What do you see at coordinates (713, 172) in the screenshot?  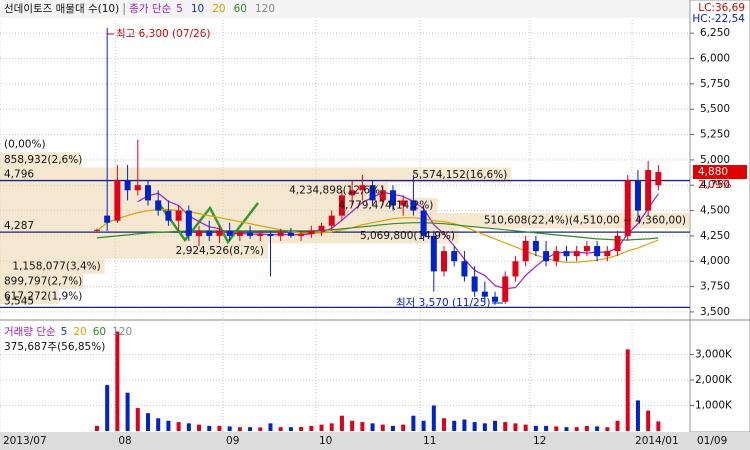 I see `last-price-label: 4,880` at bounding box center [713, 172].